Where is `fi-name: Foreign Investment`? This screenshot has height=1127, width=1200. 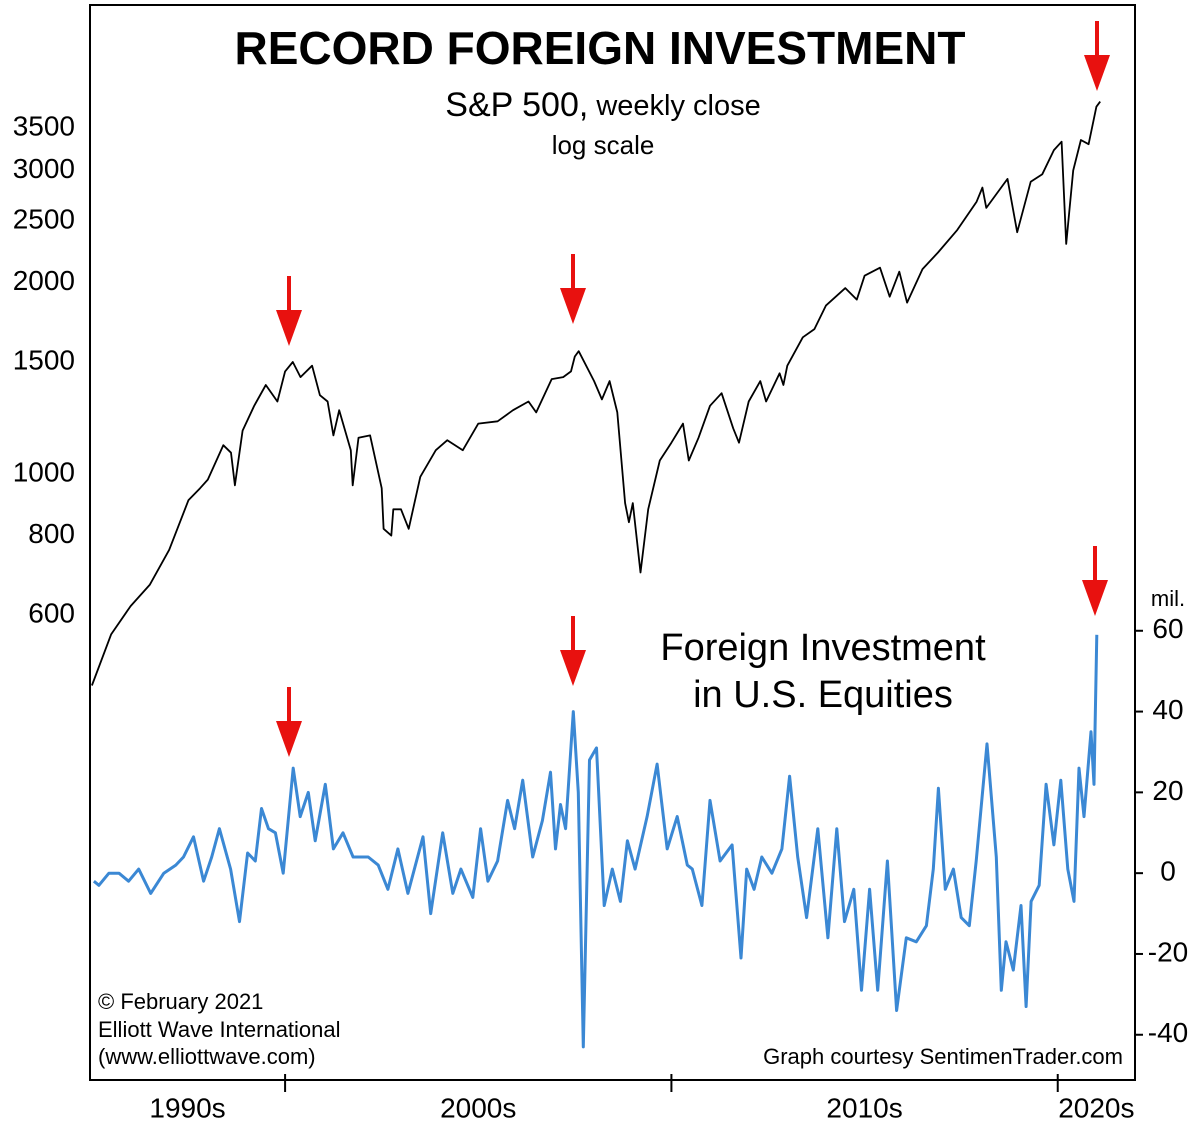 fi-name: Foreign Investment is located at coordinates (823, 648).